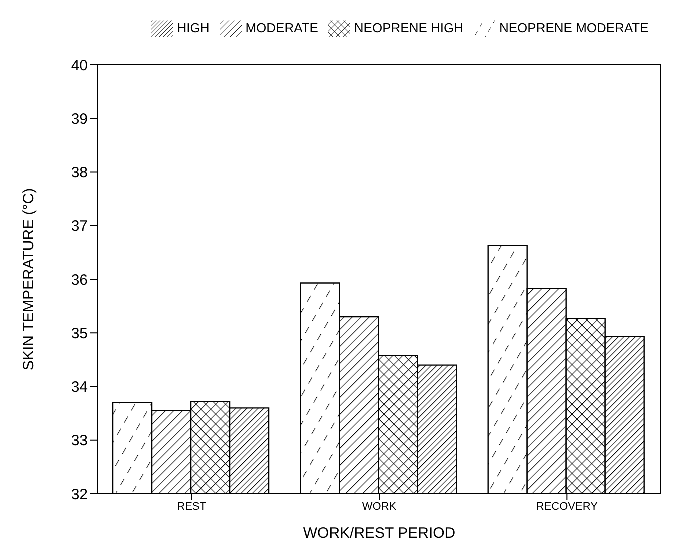 The height and width of the screenshot is (556, 680). Describe the element at coordinates (79, 227) in the screenshot. I see `y-tick-label: 37` at that location.